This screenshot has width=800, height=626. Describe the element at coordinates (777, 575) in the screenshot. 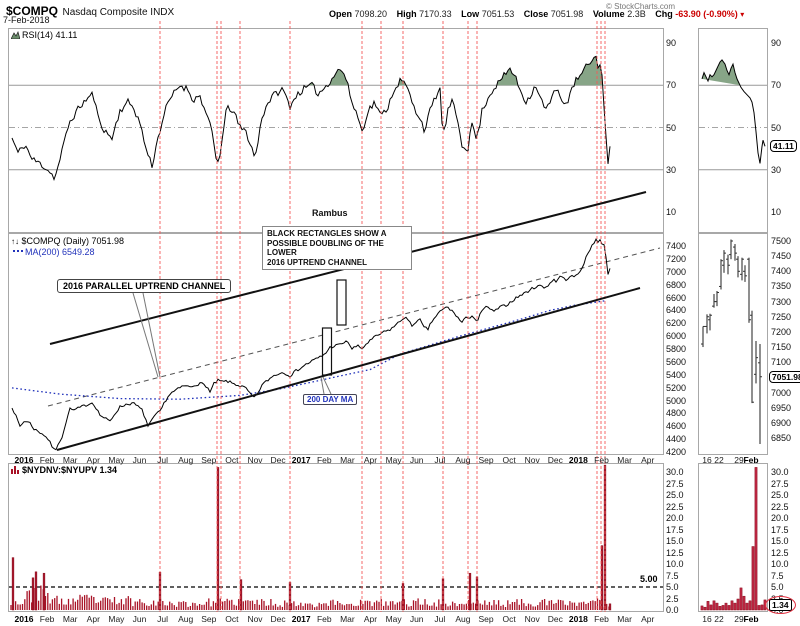

I see `mini-ratio-ytick: 7.5` at that location.